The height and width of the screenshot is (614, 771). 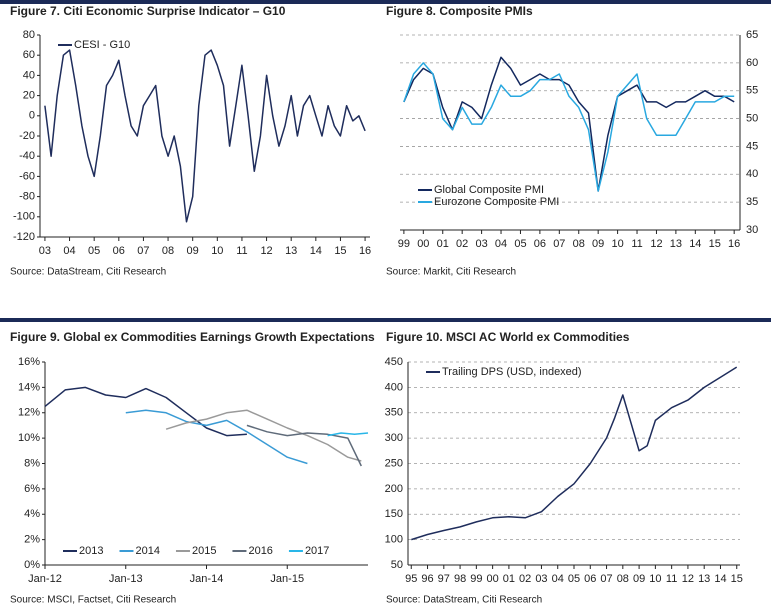 I want to click on chart-title: Figure 10. MSCI AC World ex Commodities, so click(x=508, y=337).